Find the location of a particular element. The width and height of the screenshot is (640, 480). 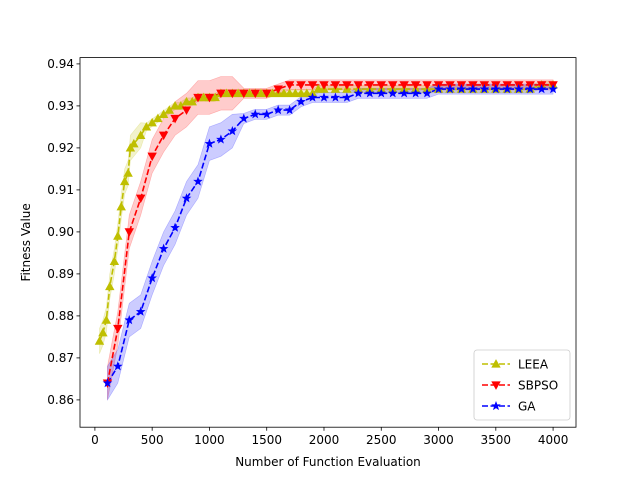

legend-ga-label: GA is located at coordinates (527, 407).